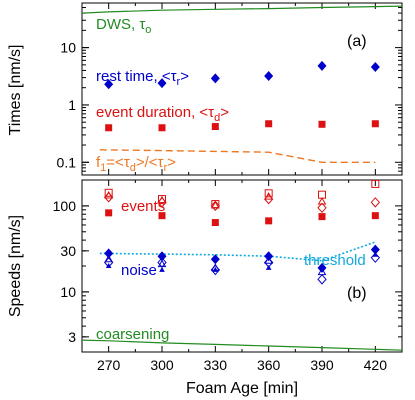 The height and width of the screenshot is (400, 415). I want to click on annotation-rest-time: rest time, <τr>, so click(142, 78).